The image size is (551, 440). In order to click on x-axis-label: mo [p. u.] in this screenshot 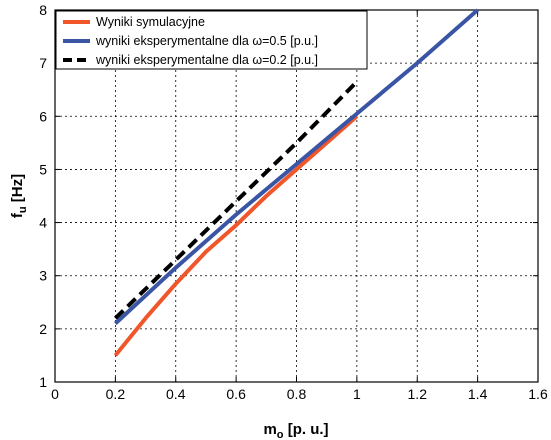, I will do `click(295, 430)`.